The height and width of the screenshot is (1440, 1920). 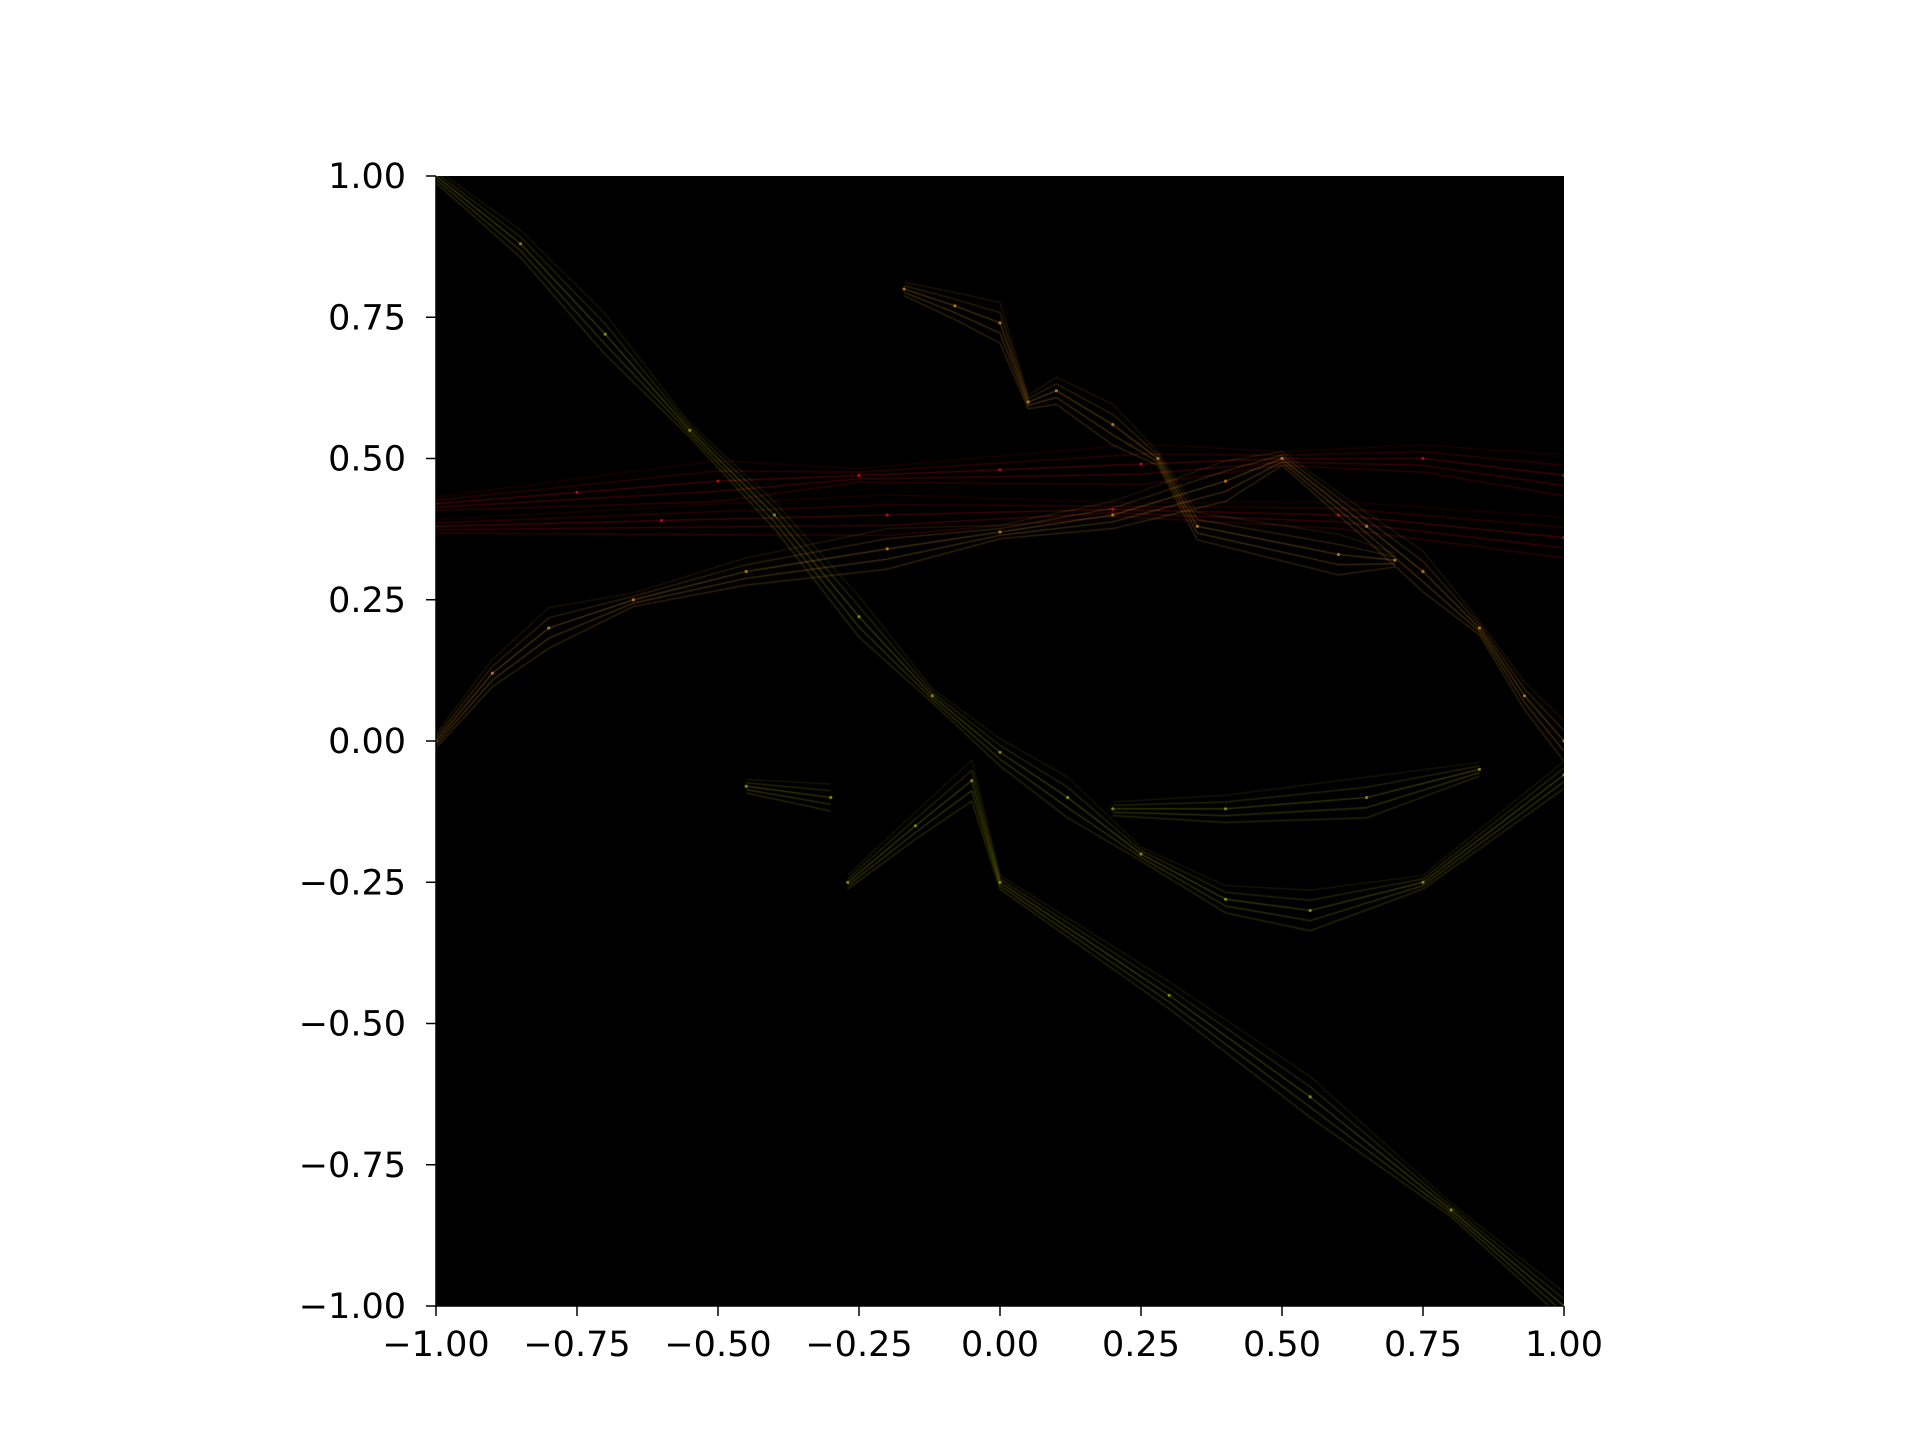 I want to click on x-tick-label: 0.75, so click(x=1423, y=1345).